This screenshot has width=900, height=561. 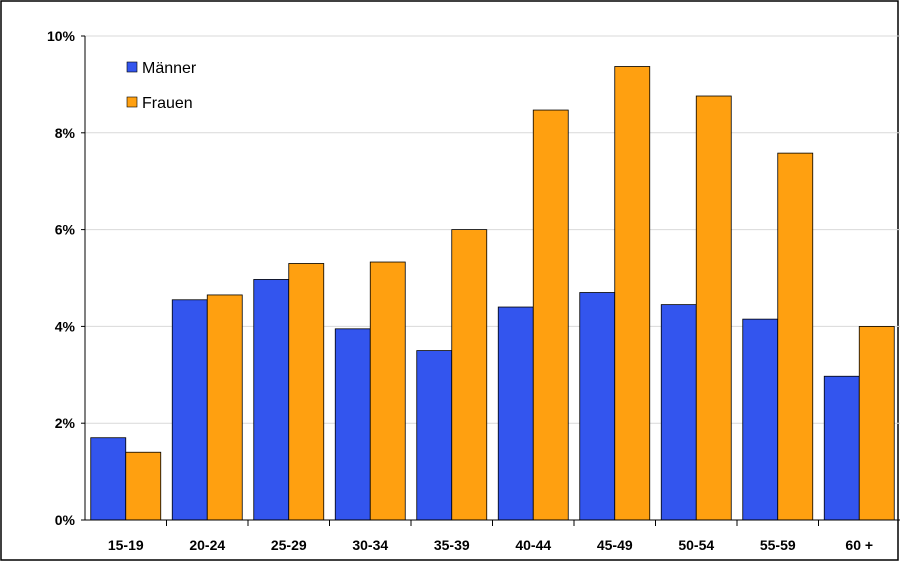 I want to click on y-tick-label: 8%, so click(x=65, y=133).